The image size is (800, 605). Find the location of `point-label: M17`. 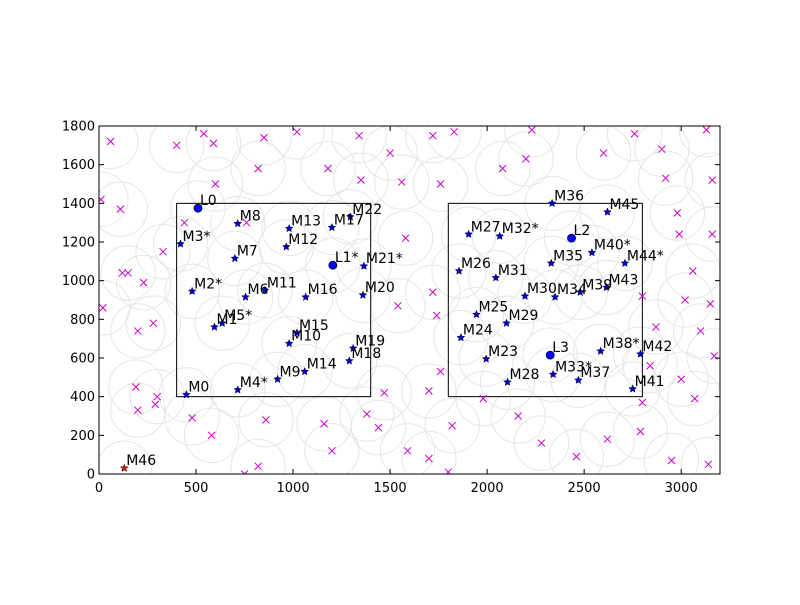

point-label: M17 is located at coordinates (349, 221).